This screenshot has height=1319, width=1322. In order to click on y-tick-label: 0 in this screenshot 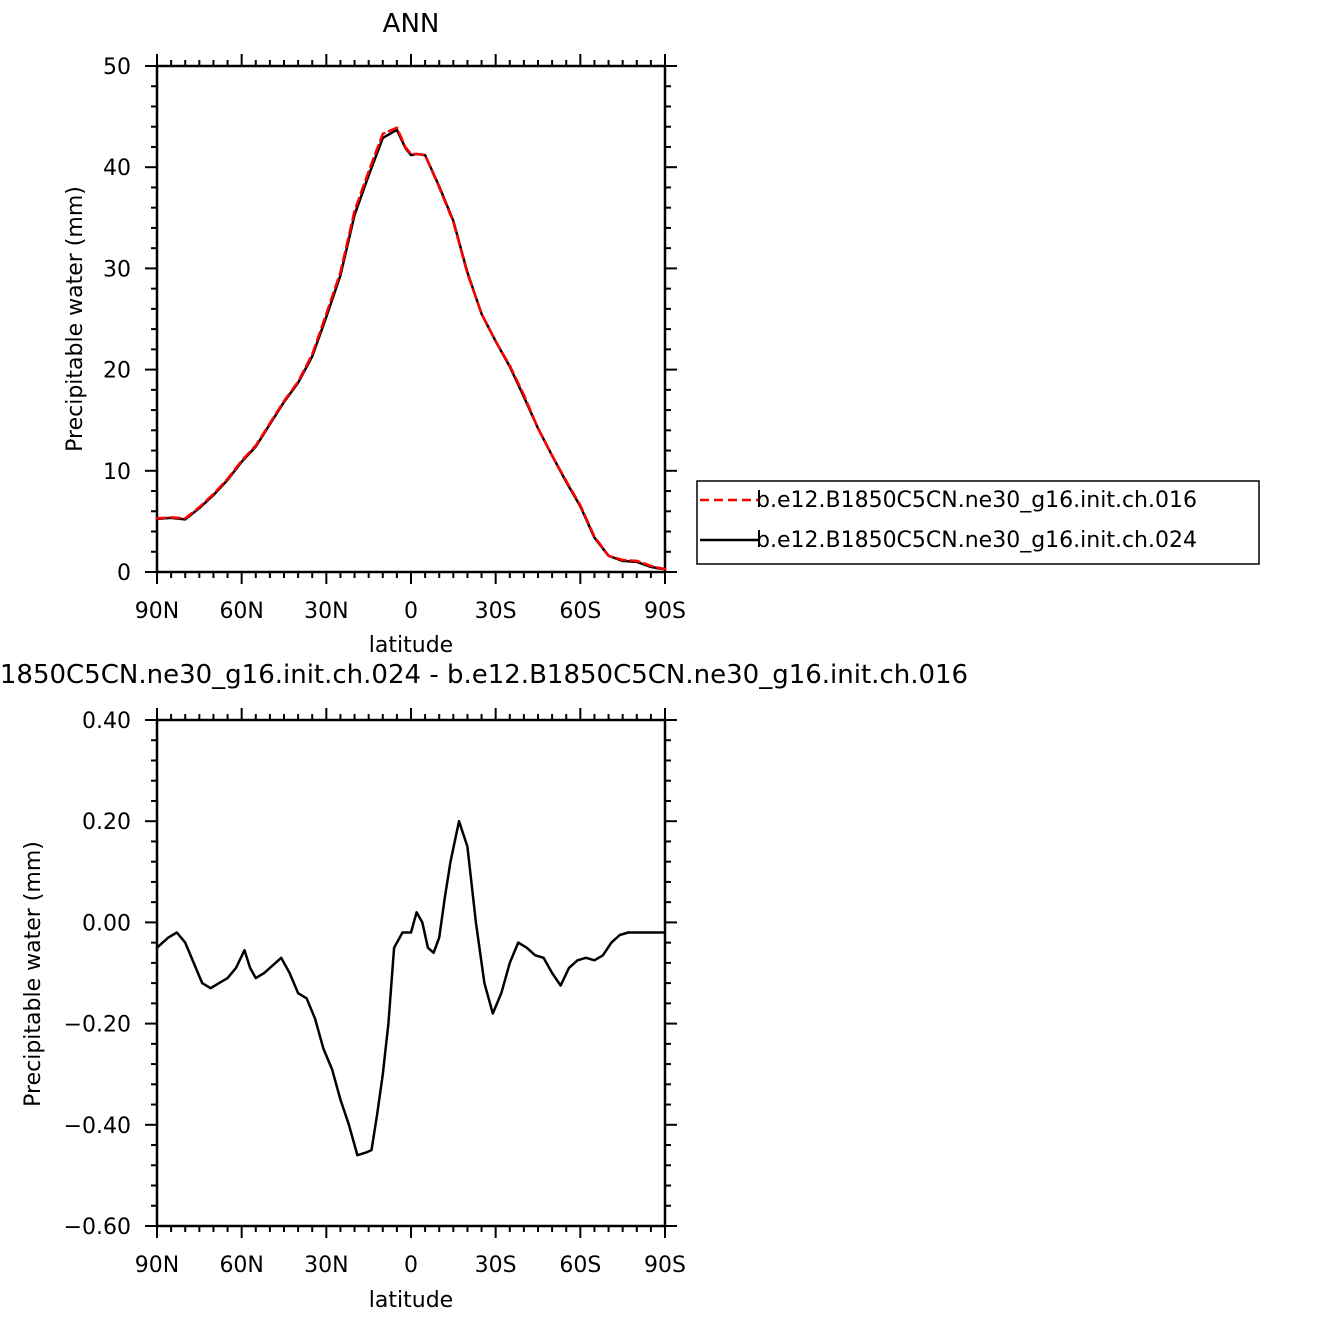, I will do `click(124, 573)`.